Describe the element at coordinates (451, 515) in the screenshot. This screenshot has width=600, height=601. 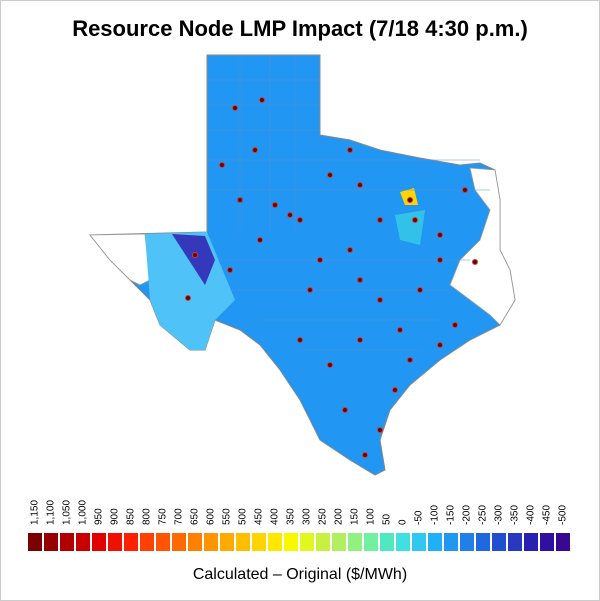
I see `legend-tick-label: -150` at that location.